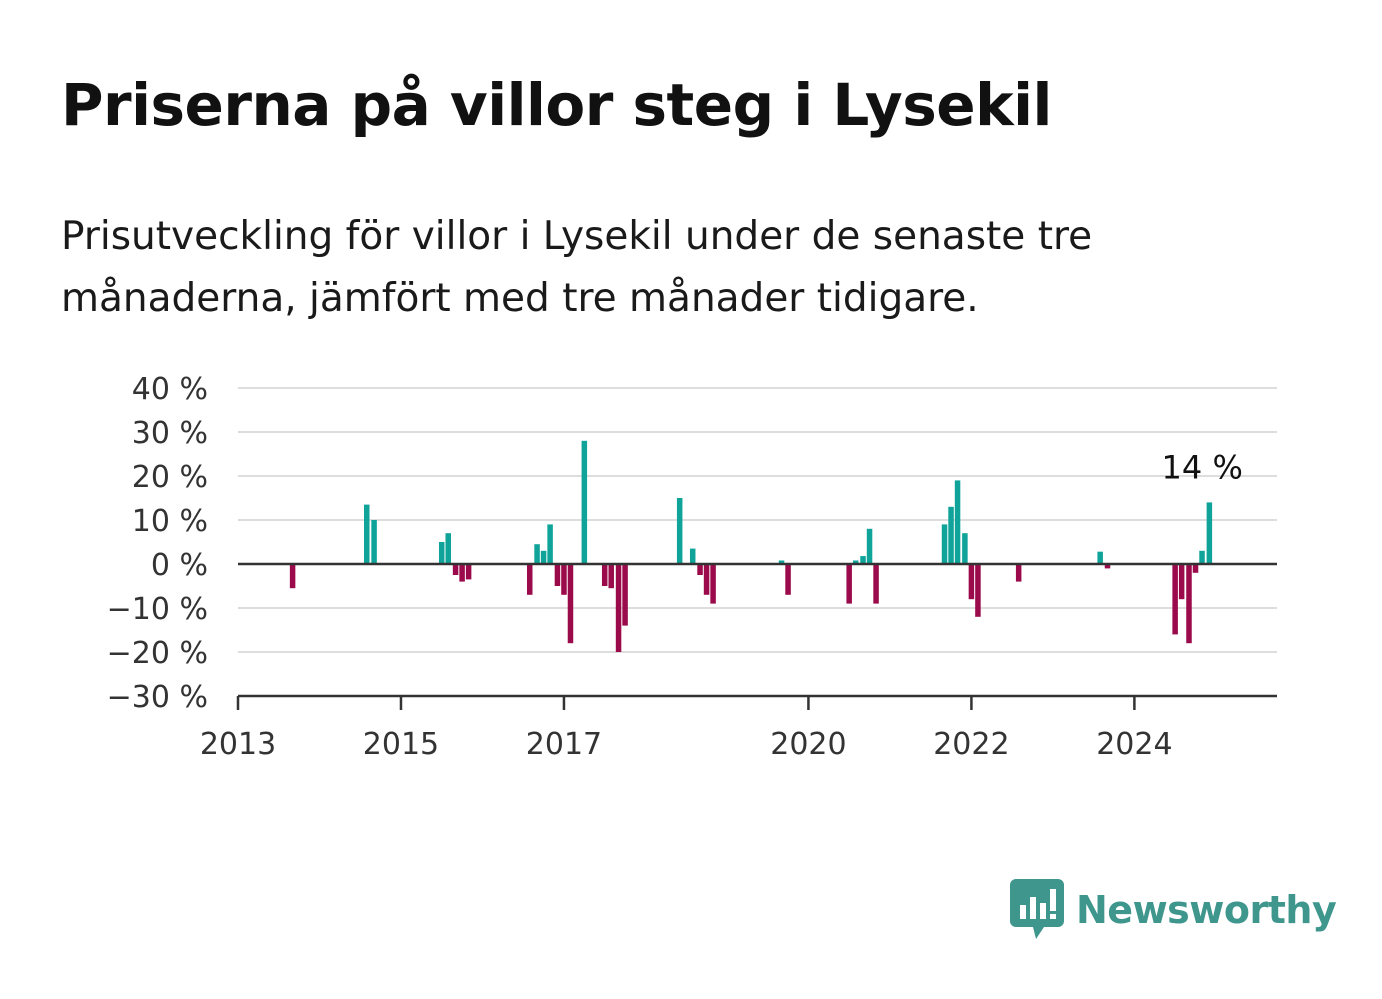  I want to click on y-tick-label: −10 %, so click(157, 609).